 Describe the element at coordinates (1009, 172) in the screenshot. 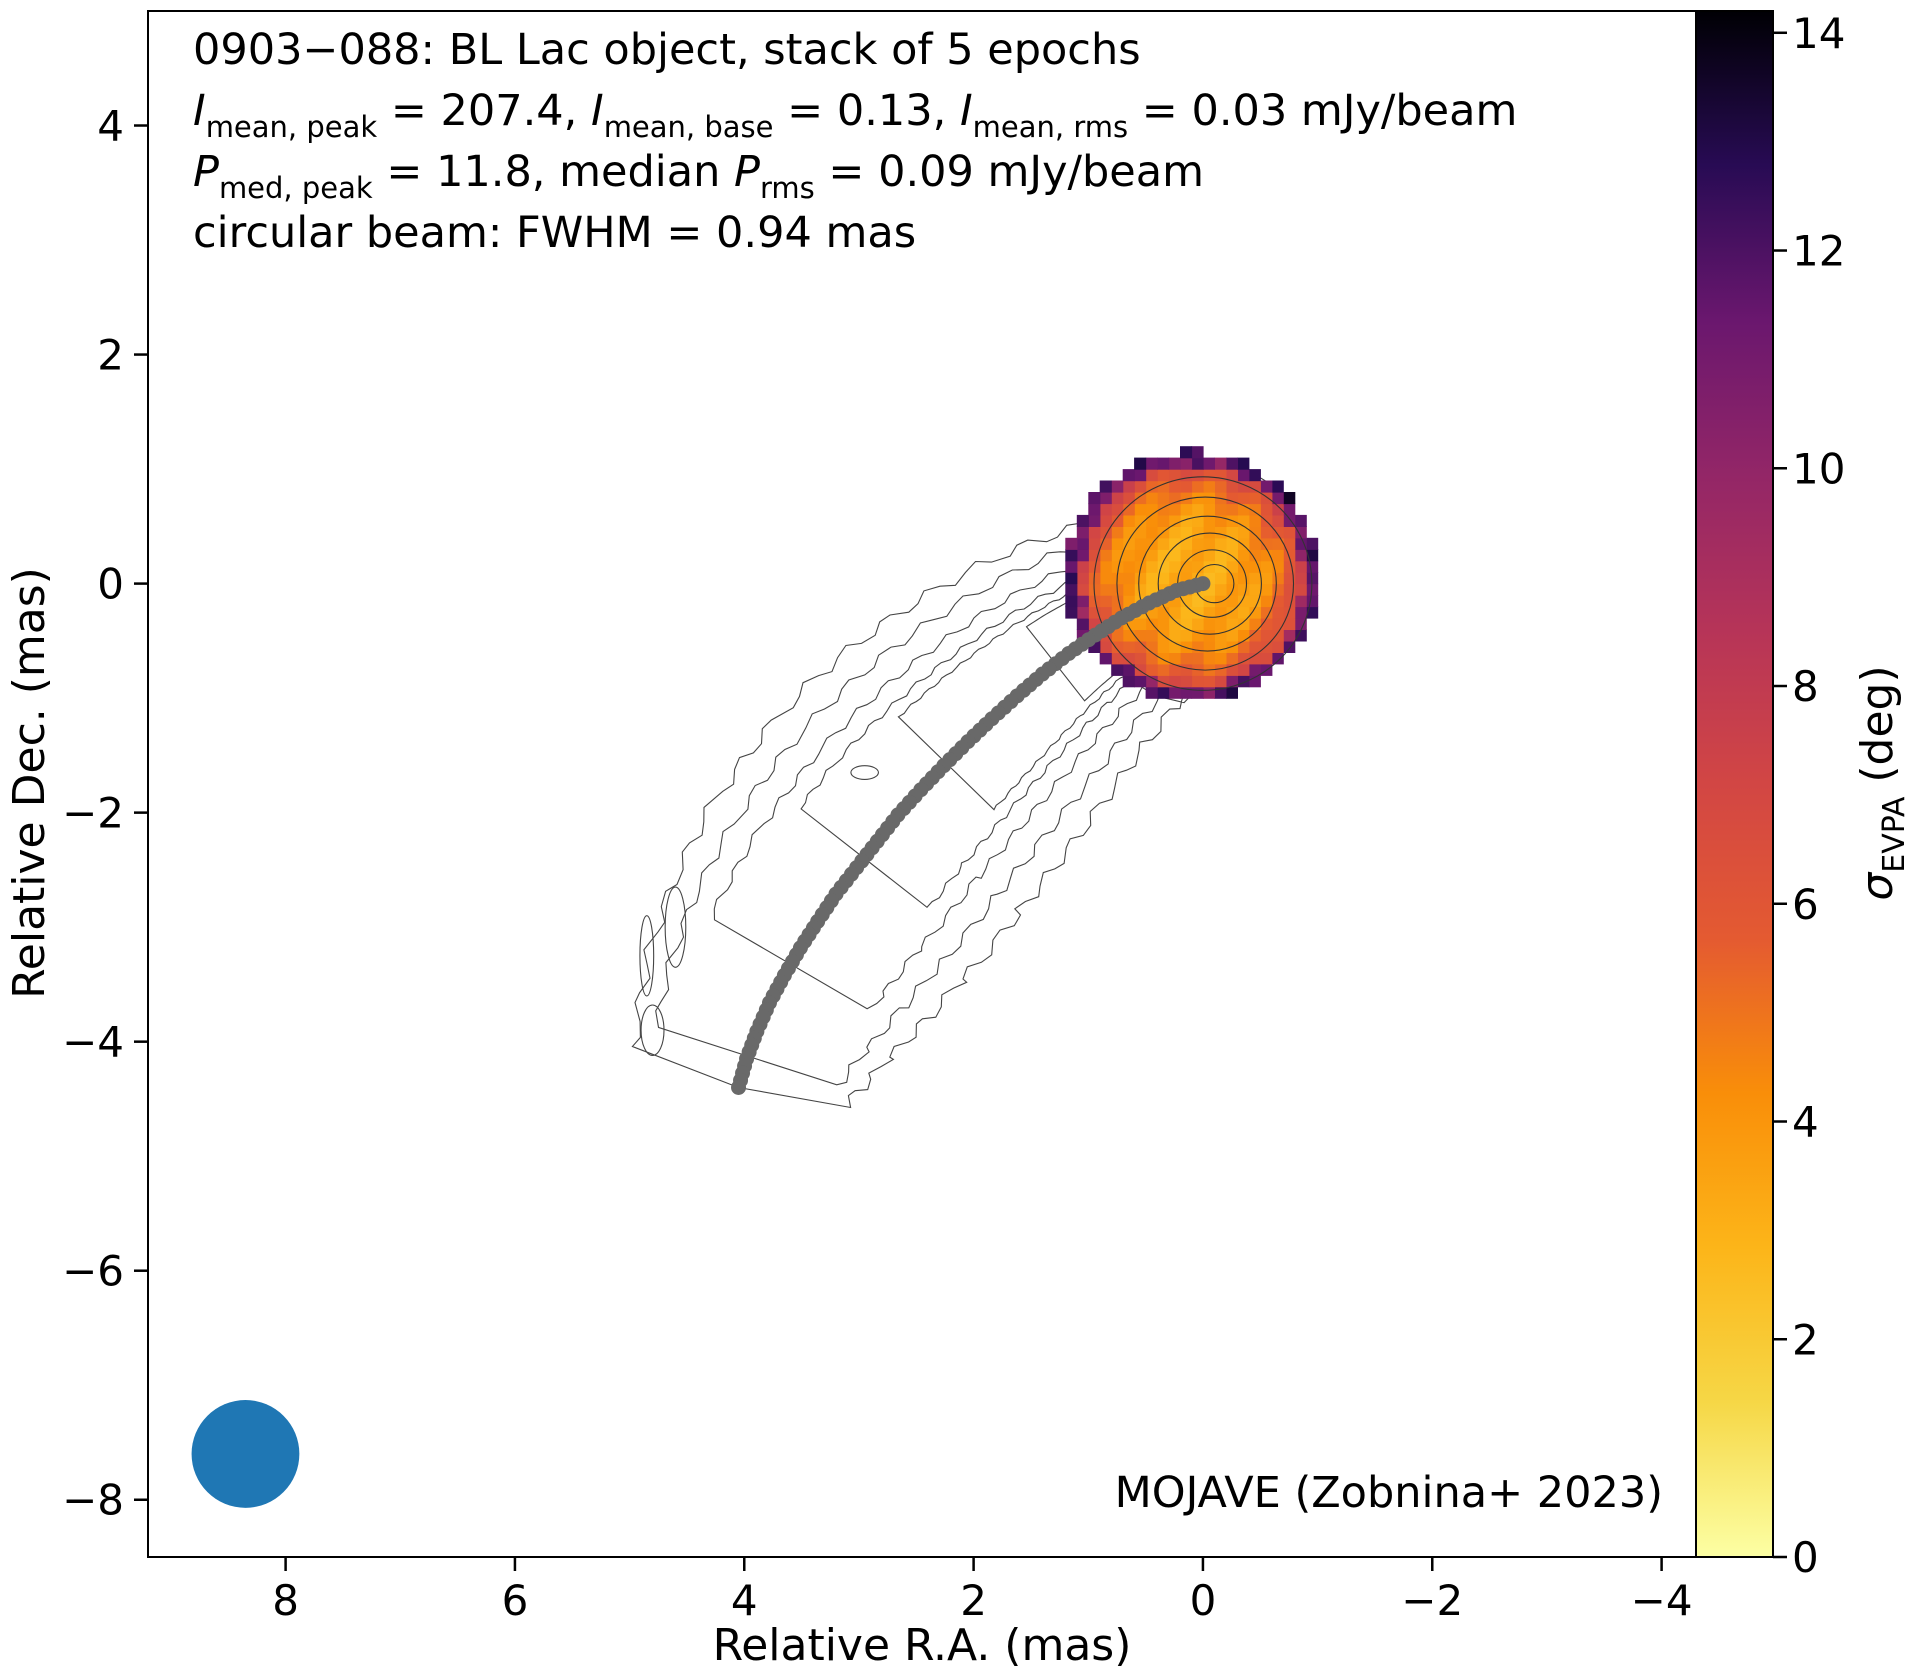

I see `header-text-run: = 0.09 mJy/beam` at that location.